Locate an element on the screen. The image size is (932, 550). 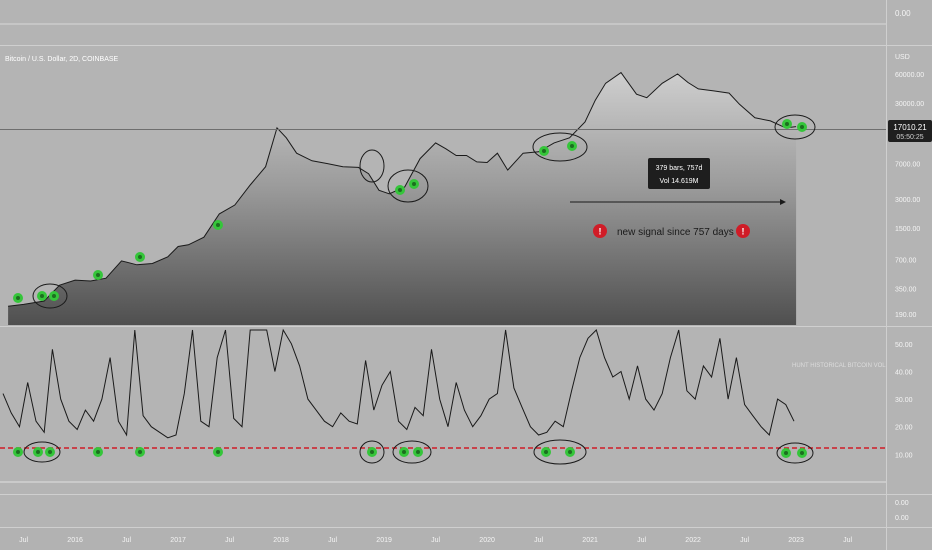
bottom-panel is located at coordinates (443, 511).